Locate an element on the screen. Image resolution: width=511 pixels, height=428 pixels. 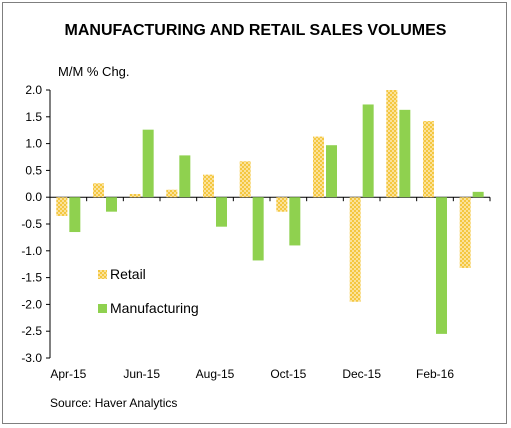
y-tick-label: -3.0 is located at coordinates (31, 358).